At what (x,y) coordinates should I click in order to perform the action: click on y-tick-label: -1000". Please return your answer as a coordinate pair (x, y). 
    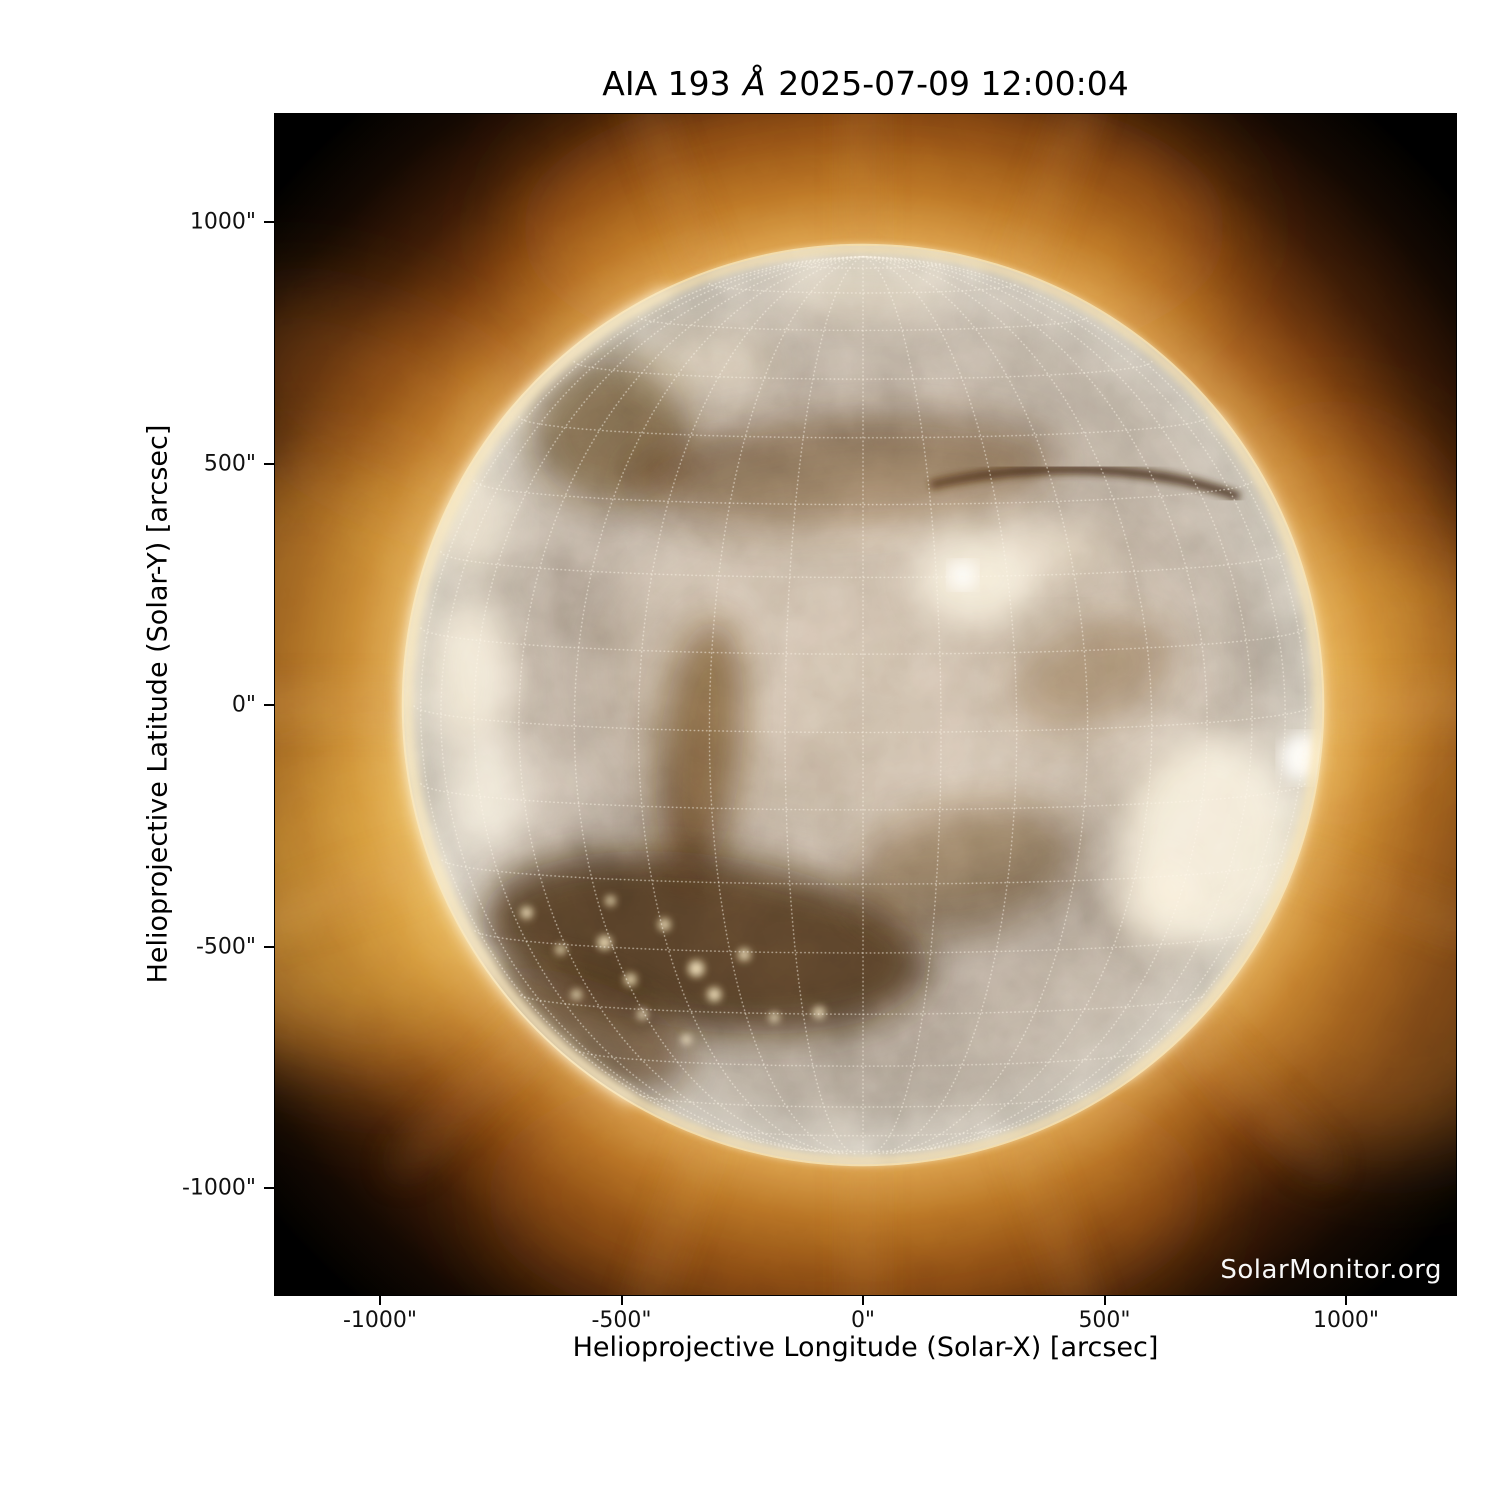
    Looking at the image, I should click on (218, 1188).